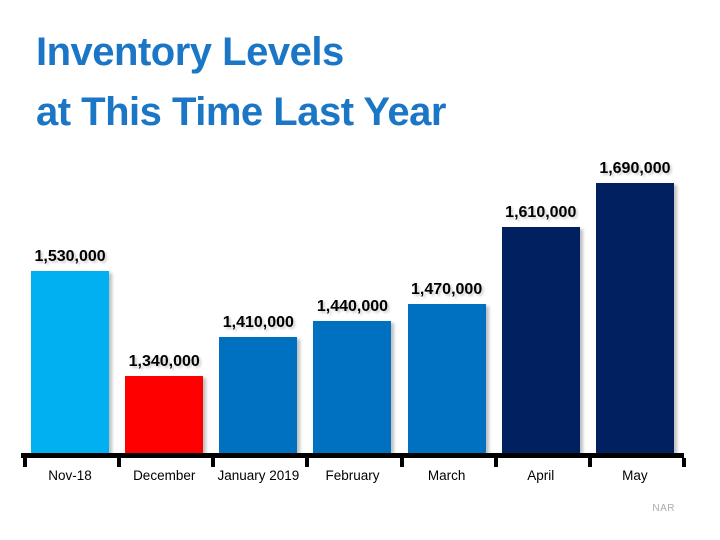 The height and width of the screenshot is (540, 720). What do you see at coordinates (70, 475) in the screenshot?
I see `x-axis-label-nov-18: Nov-18` at bounding box center [70, 475].